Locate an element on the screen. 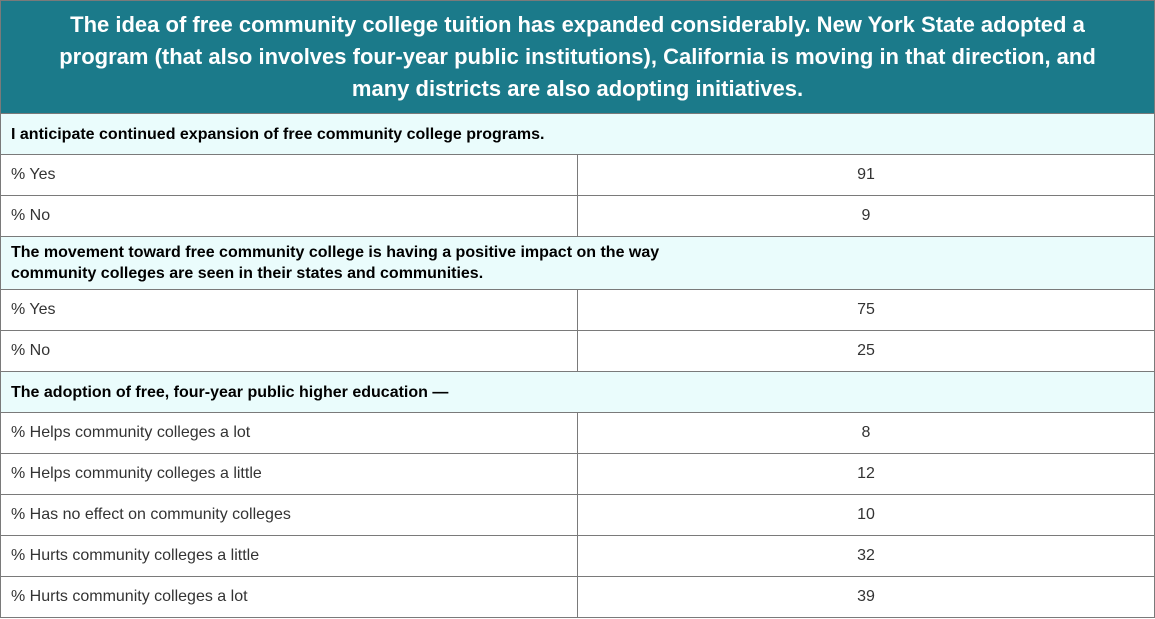 The width and height of the screenshot is (1155, 619). table-row: % No 9 is located at coordinates (577, 216).